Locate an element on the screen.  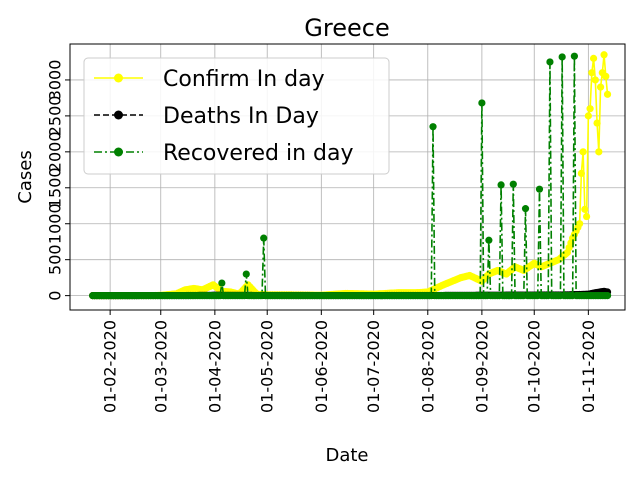
y-axis-title: Cases is located at coordinates (25, 176).